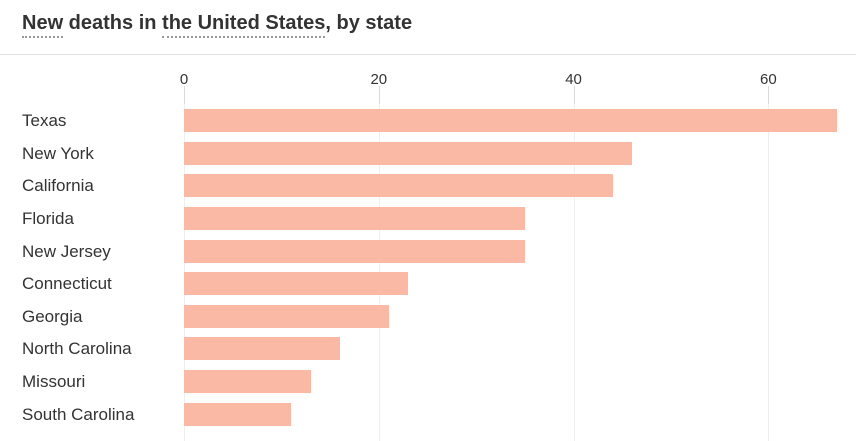  What do you see at coordinates (768, 79) in the screenshot?
I see `x-axis-tick-label: 60` at bounding box center [768, 79].